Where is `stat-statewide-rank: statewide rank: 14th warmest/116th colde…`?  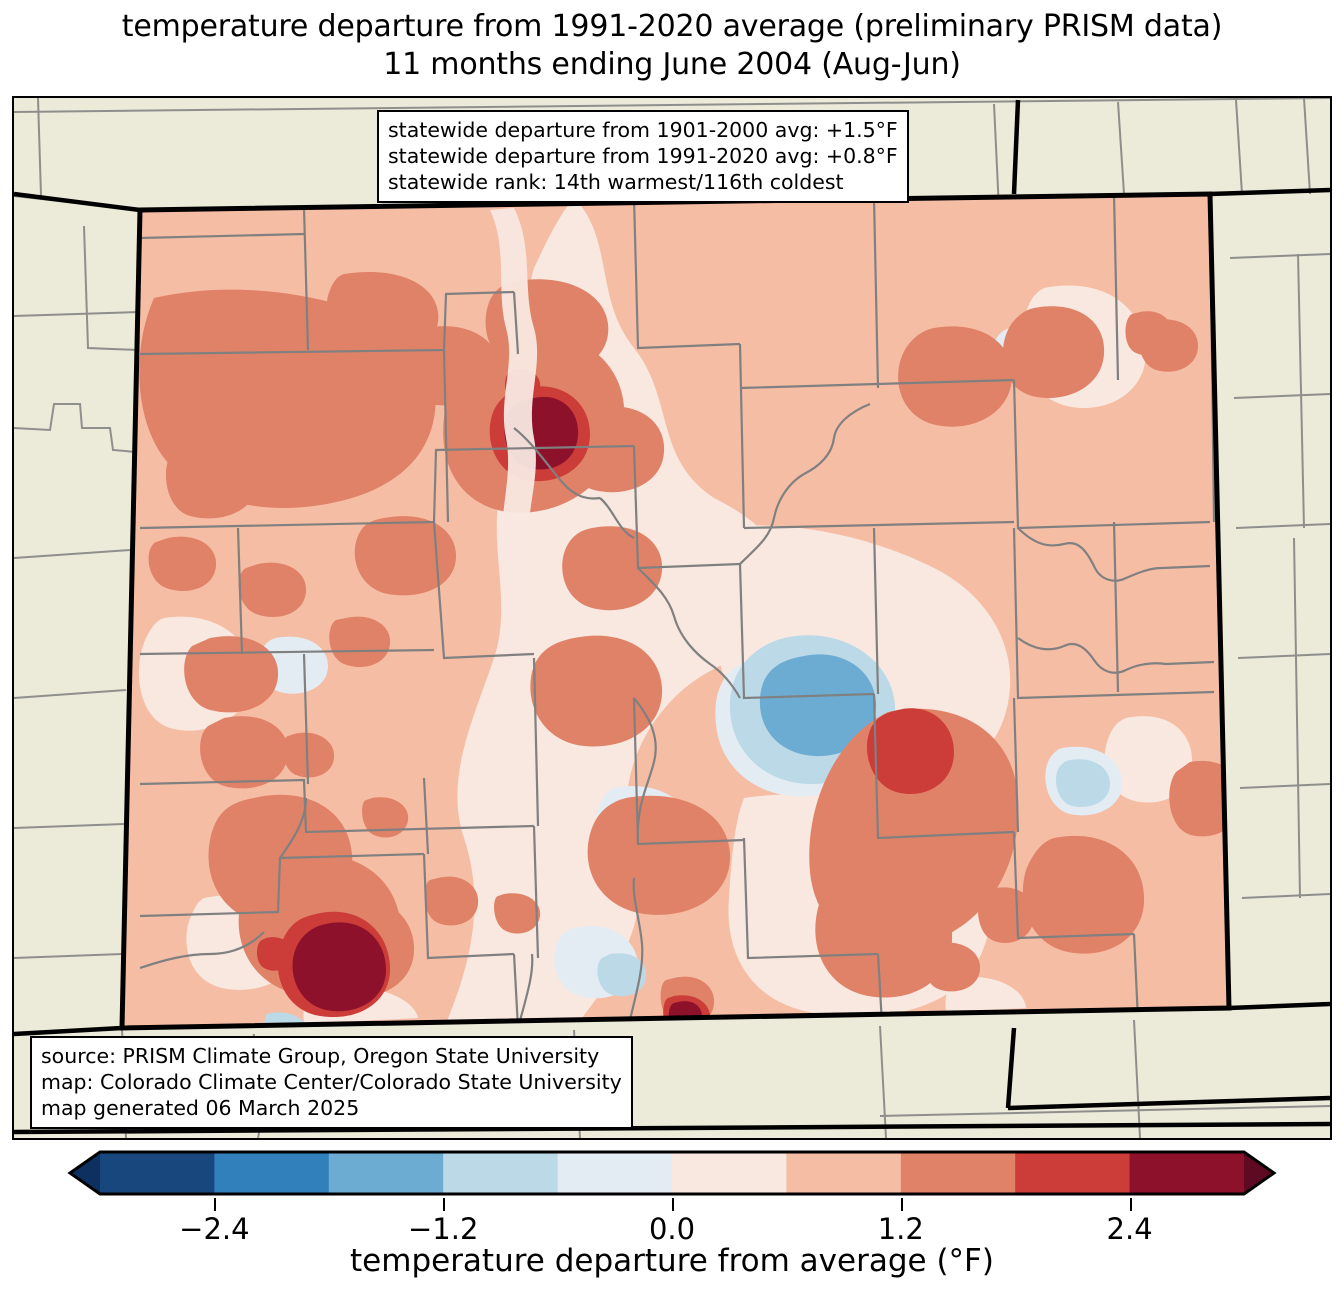 stat-statewide-rank: statewide rank: 14th warmest/116th colde… is located at coordinates (616, 182).